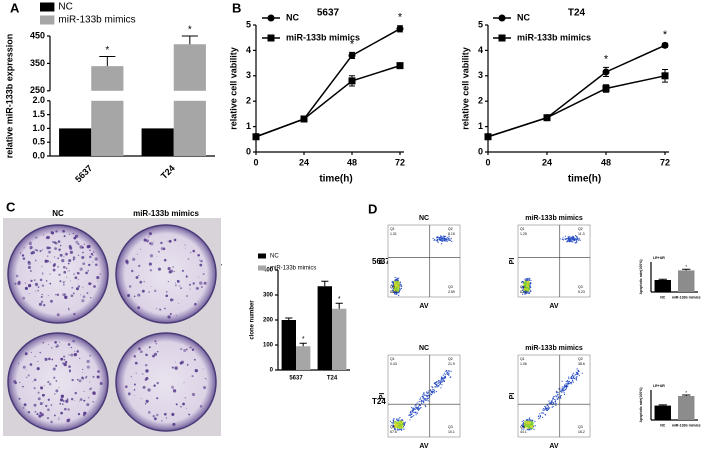  I want to click on quadrant-value: 5.23, so click(581, 292).